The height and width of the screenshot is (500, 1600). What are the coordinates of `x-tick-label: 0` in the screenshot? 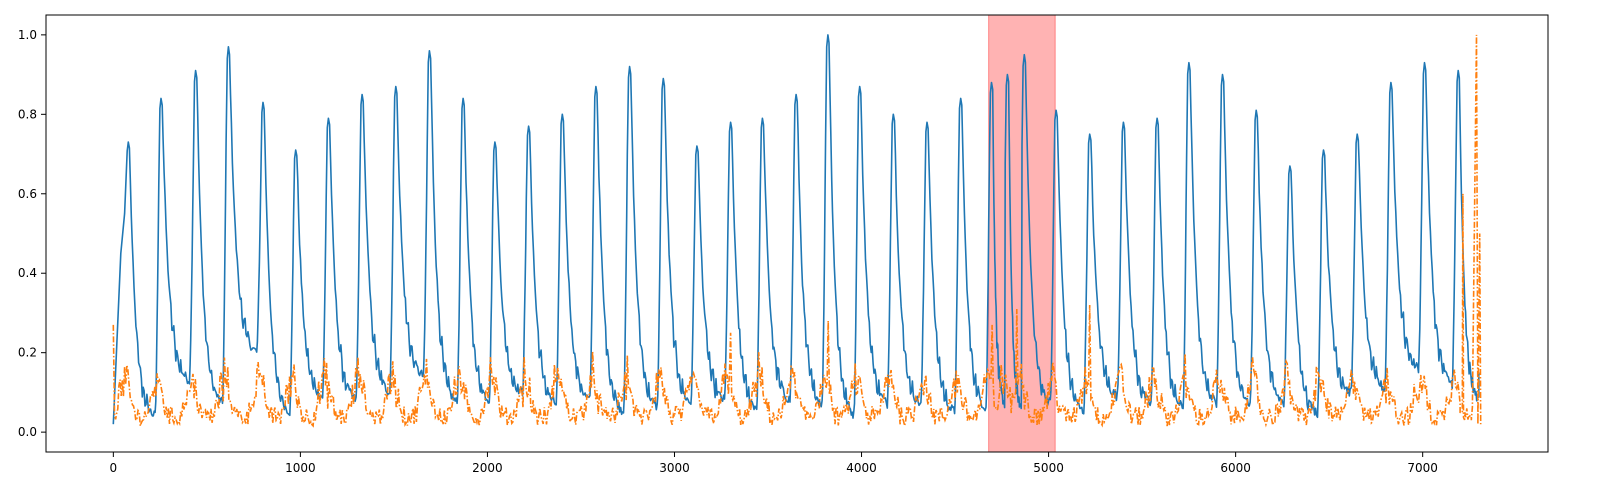 It's located at (114, 468).